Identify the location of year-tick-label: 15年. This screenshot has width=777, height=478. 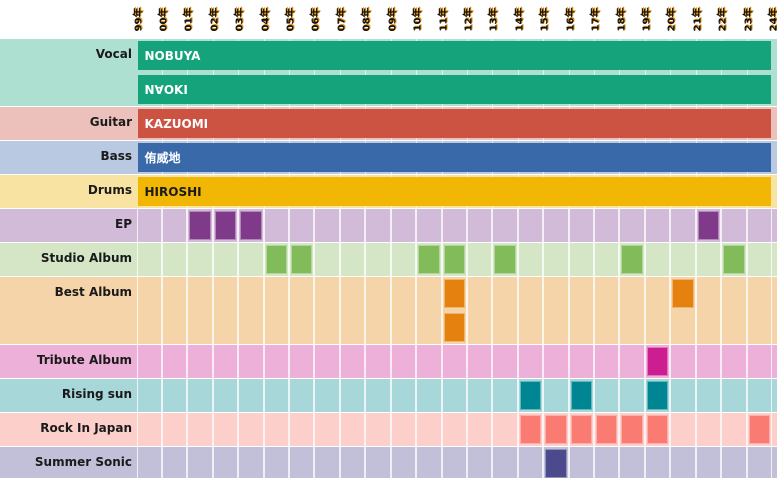
(543, 19).